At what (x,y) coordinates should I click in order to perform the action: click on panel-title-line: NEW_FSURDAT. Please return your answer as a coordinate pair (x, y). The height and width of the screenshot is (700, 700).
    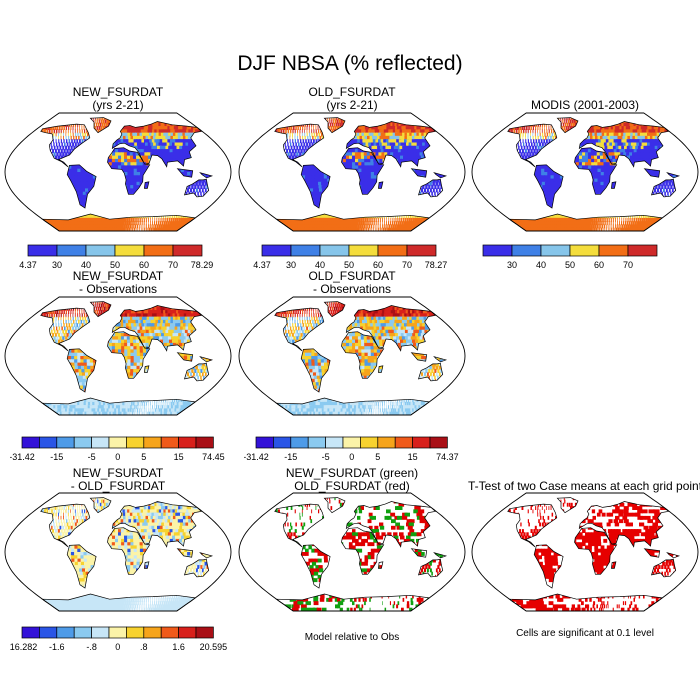
    Looking at the image, I should click on (118, 92).